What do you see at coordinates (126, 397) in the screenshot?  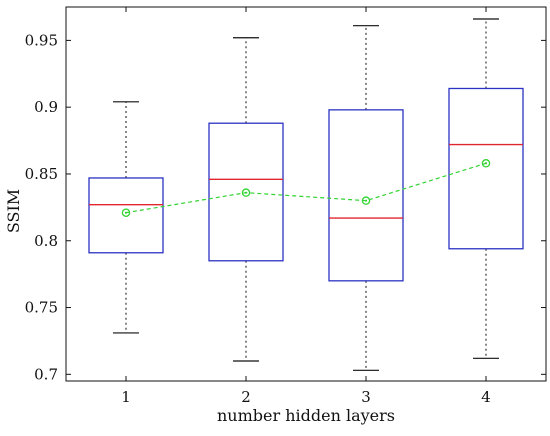 I see `x-tick-label: 1` at bounding box center [126, 397].